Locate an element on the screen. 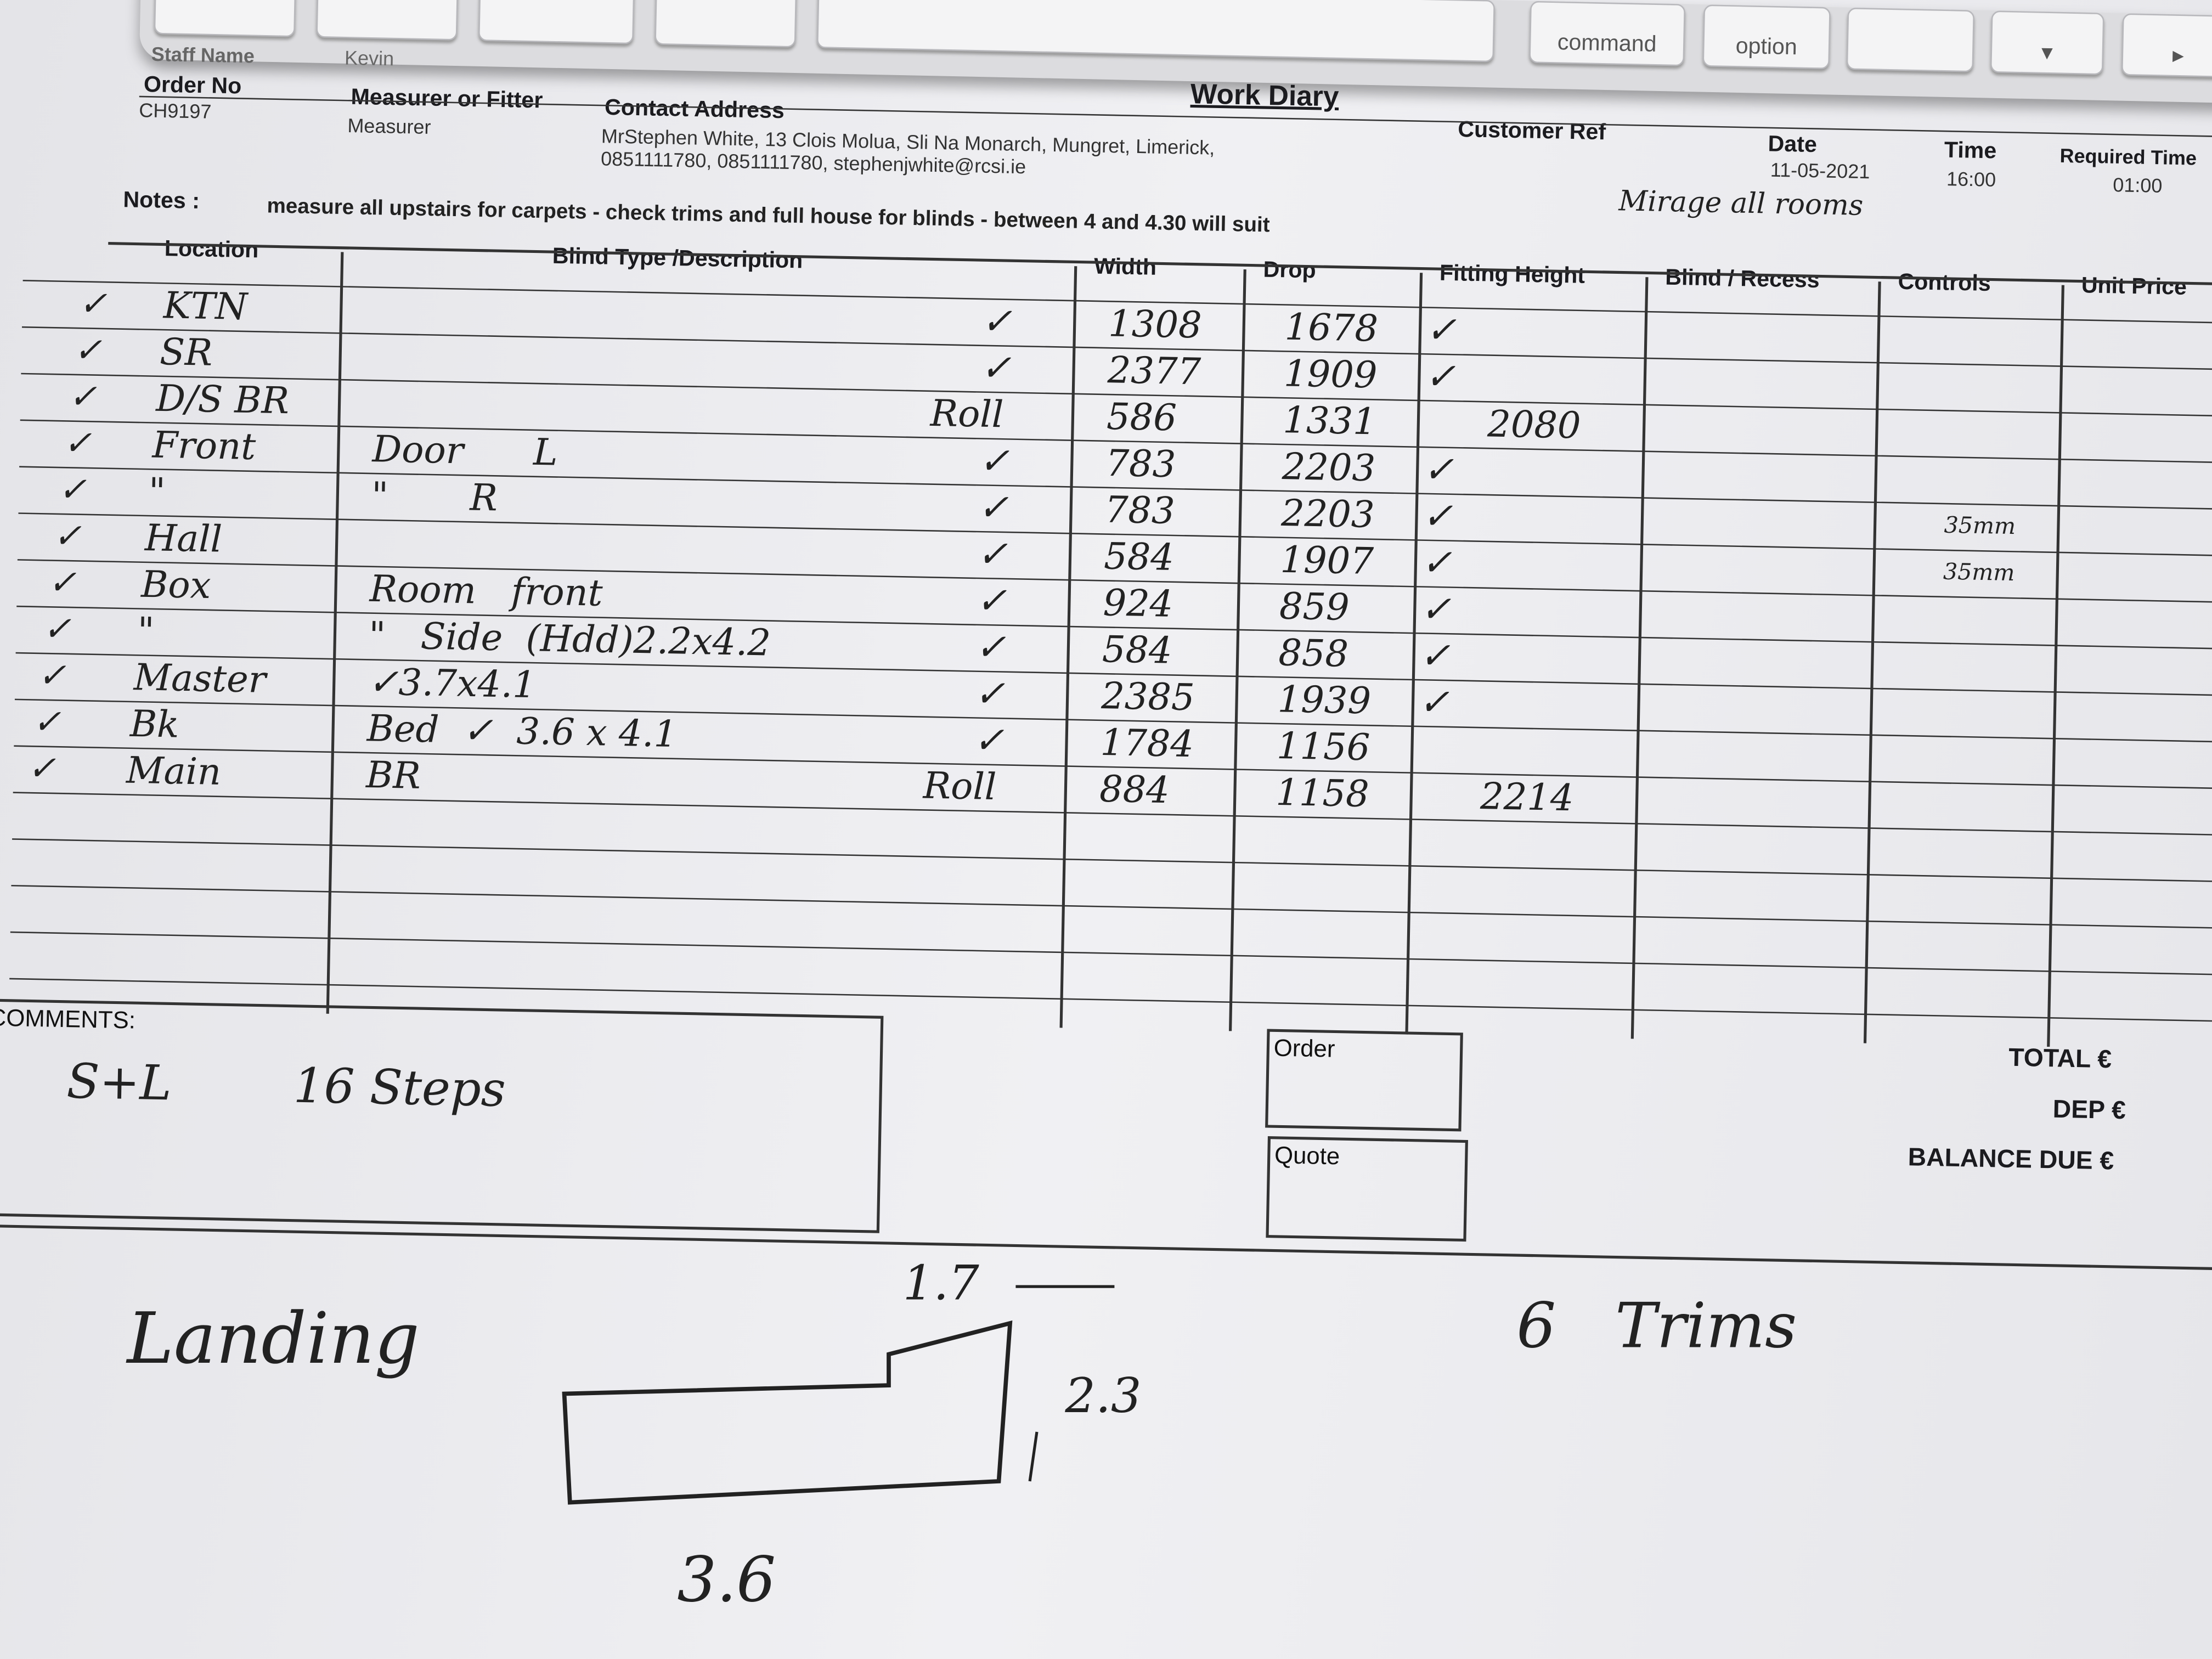 The image size is (2212, 1659). page-title: Work Diary is located at coordinates (1265, 96).